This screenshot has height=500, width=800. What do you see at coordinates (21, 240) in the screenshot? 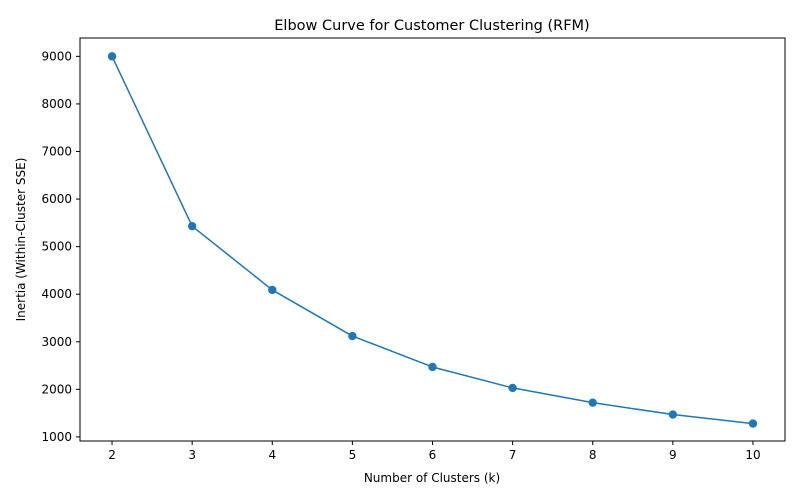
I see `y-axis-label: Inertia (Within-Cluster SSE)` at bounding box center [21, 240].